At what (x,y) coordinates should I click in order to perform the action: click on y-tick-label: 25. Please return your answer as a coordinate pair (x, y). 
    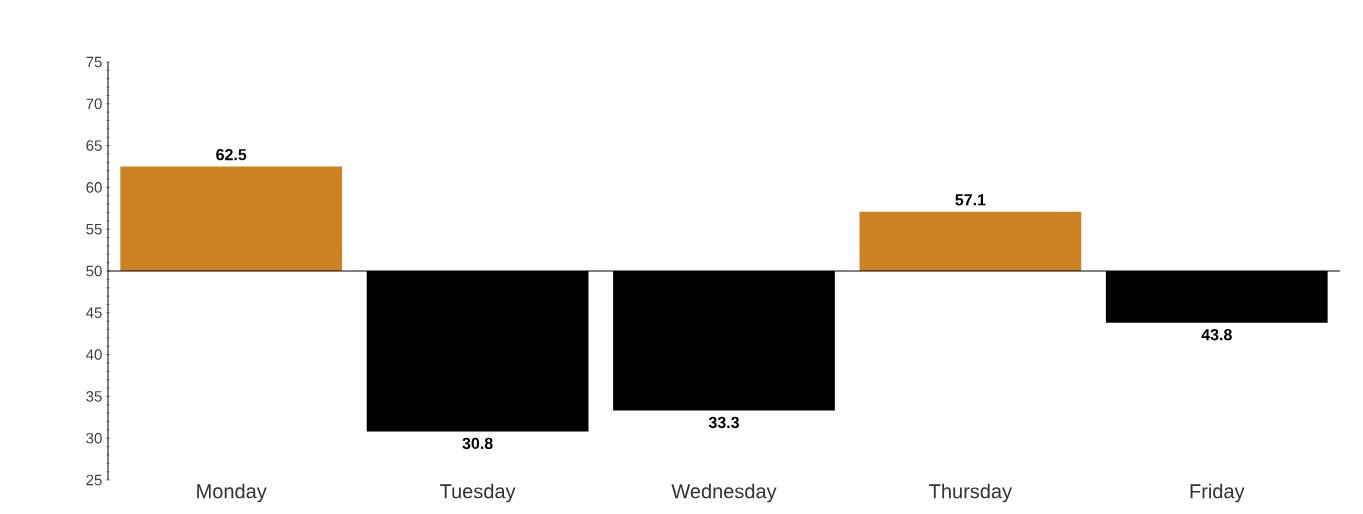
    Looking at the image, I should click on (94, 480).